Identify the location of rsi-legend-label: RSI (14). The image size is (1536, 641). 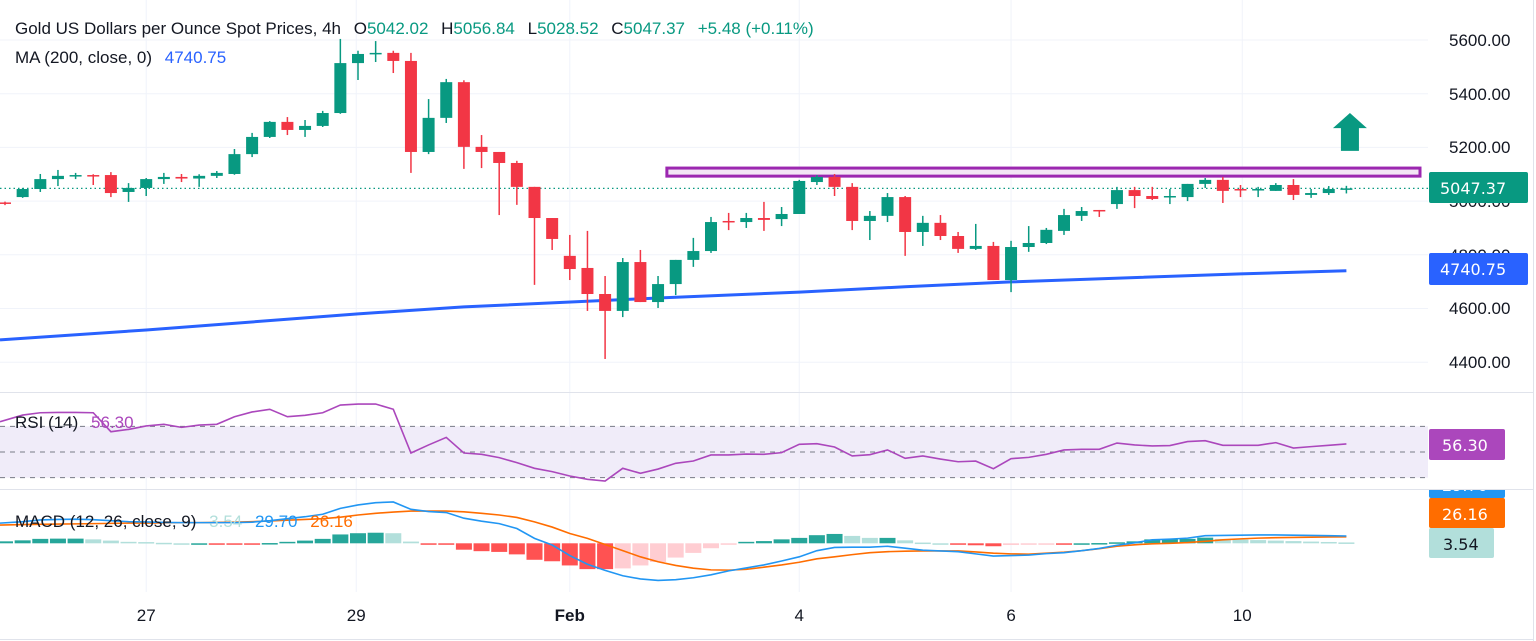
(46, 422).